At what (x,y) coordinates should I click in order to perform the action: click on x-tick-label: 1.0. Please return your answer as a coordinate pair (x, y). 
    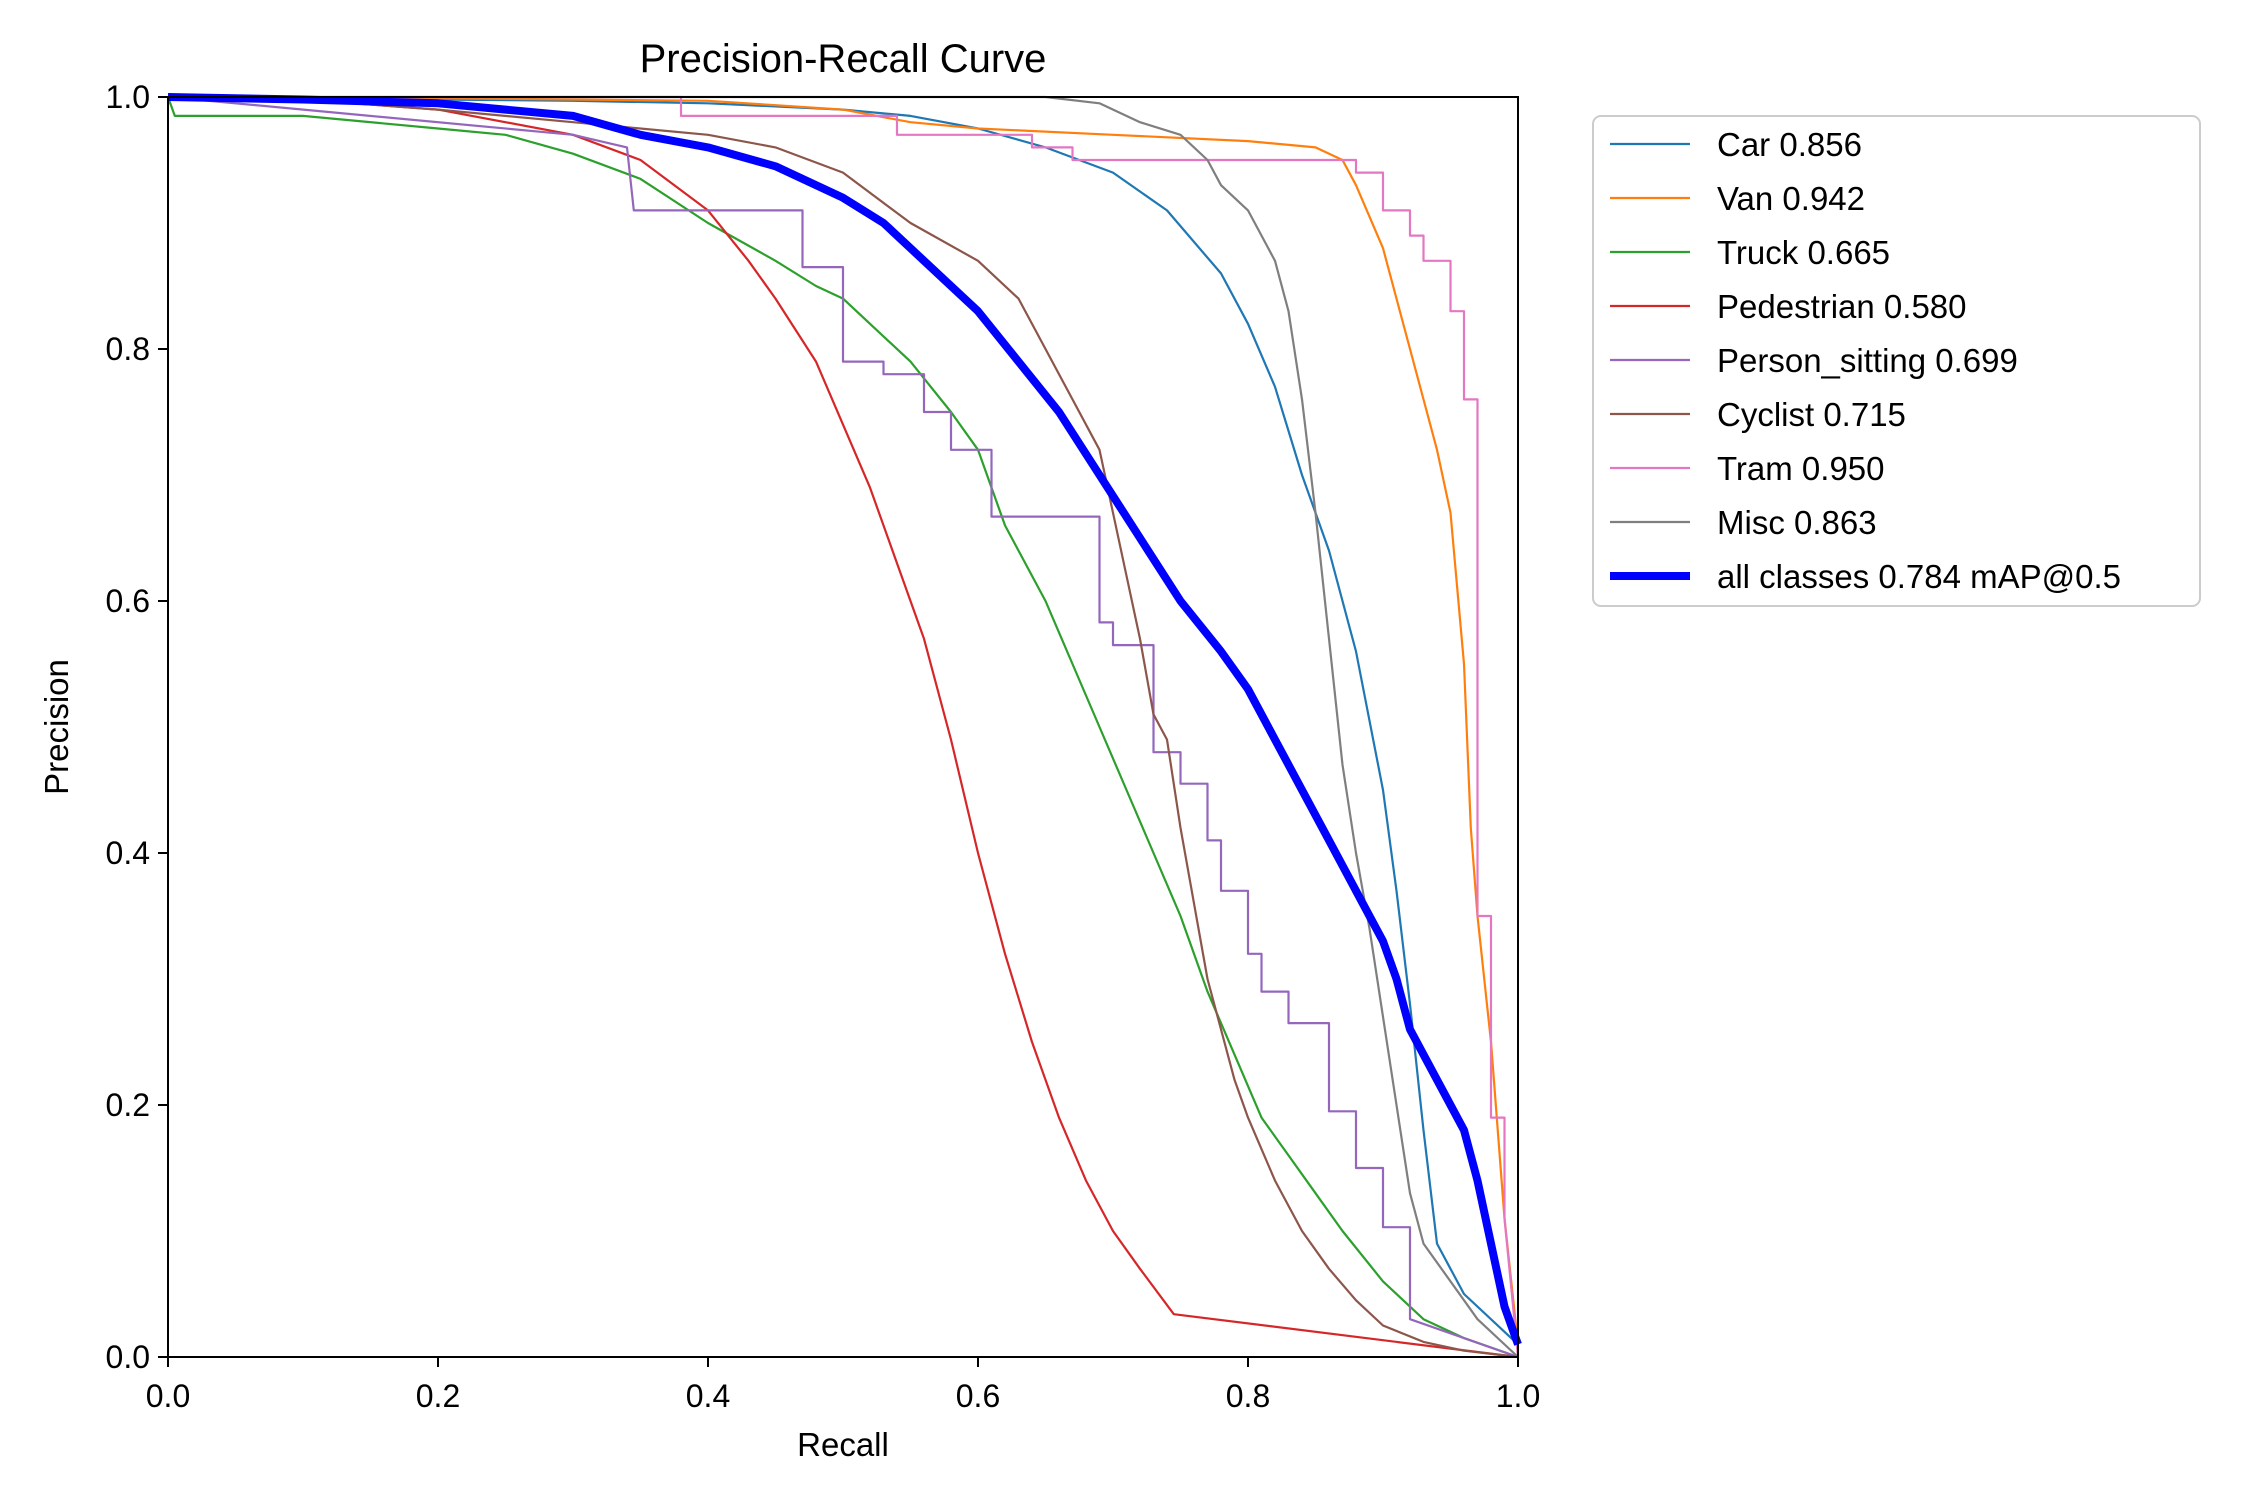
    Looking at the image, I should click on (1518, 1396).